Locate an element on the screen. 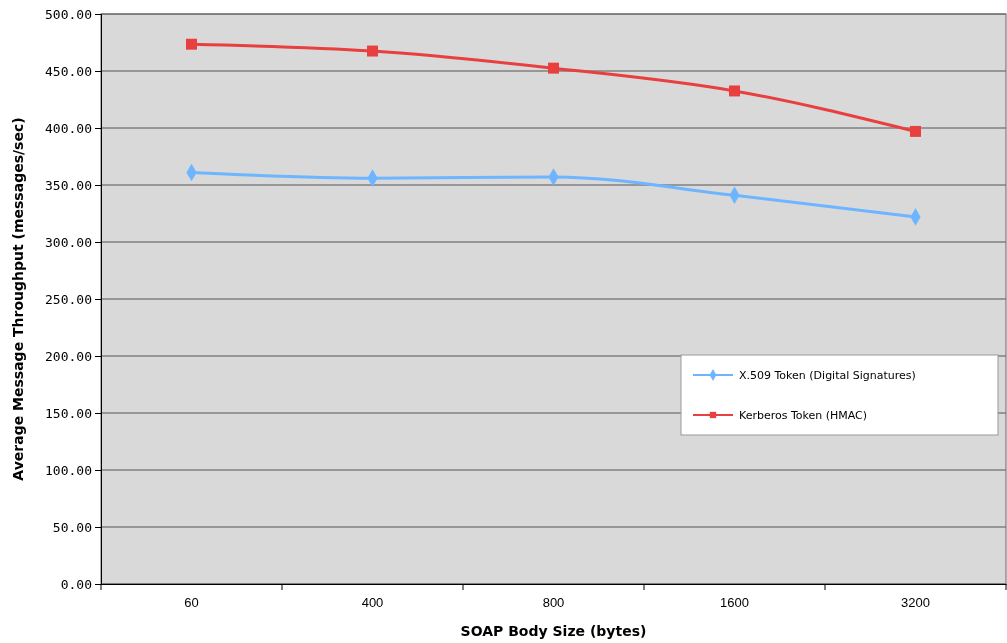 This screenshot has width=1007, height=643. y-tick-label: 300.00 is located at coordinates (68, 242).